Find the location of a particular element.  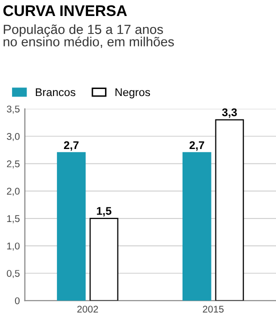

data-label: 1,5 is located at coordinates (104, 211).